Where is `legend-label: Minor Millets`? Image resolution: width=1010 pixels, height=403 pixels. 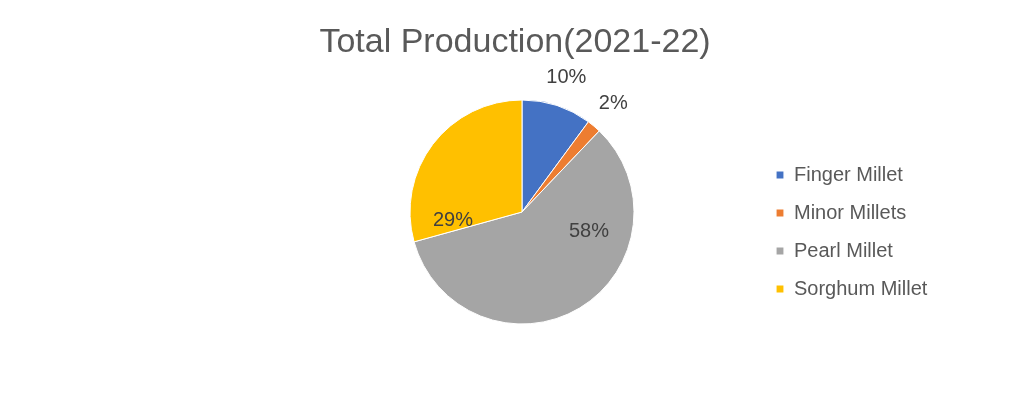
legend-label: Minor Millets is located at coordinates (850, 212).